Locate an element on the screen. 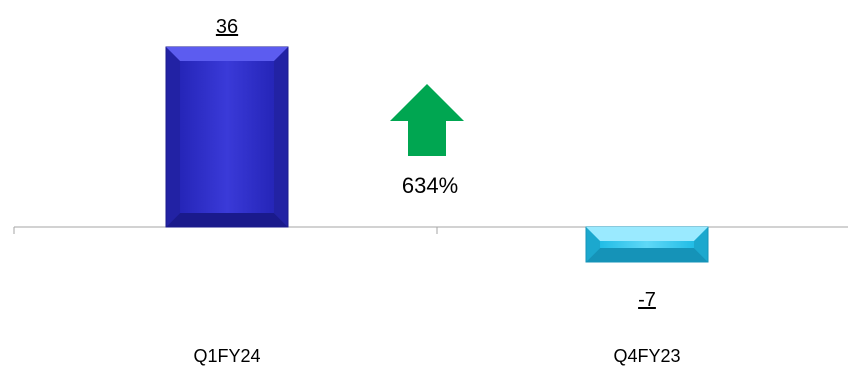 Image resolution: width=848 pixels, height=374 pixels. data-label-Q1FY24: 36 is located at coordinates (227, 27).